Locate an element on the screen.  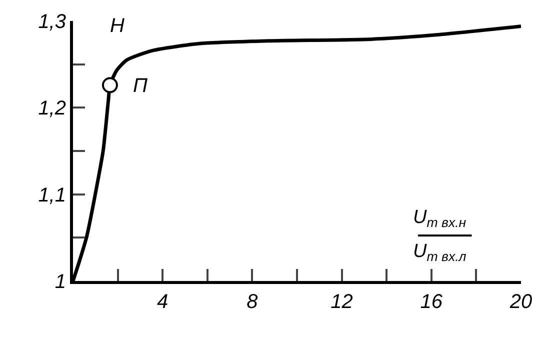
annotation: Н is located at coordinates (117, 26).